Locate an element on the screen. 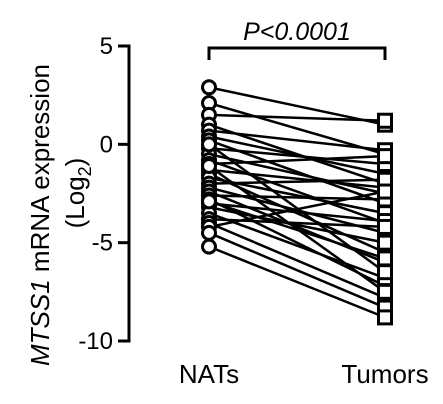 This screenshot has width=443, height=404. x-axis-labels: NATs Tumors is located at coordinates (304, 374).